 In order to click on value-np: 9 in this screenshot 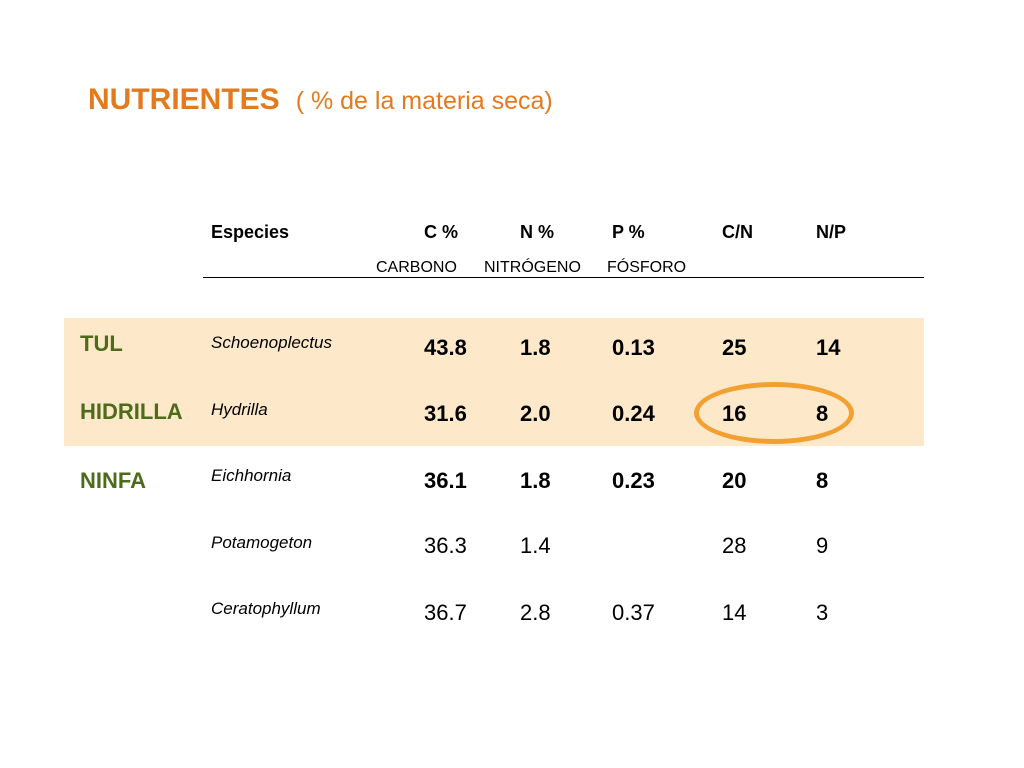, I will do `click(822, 545)`.